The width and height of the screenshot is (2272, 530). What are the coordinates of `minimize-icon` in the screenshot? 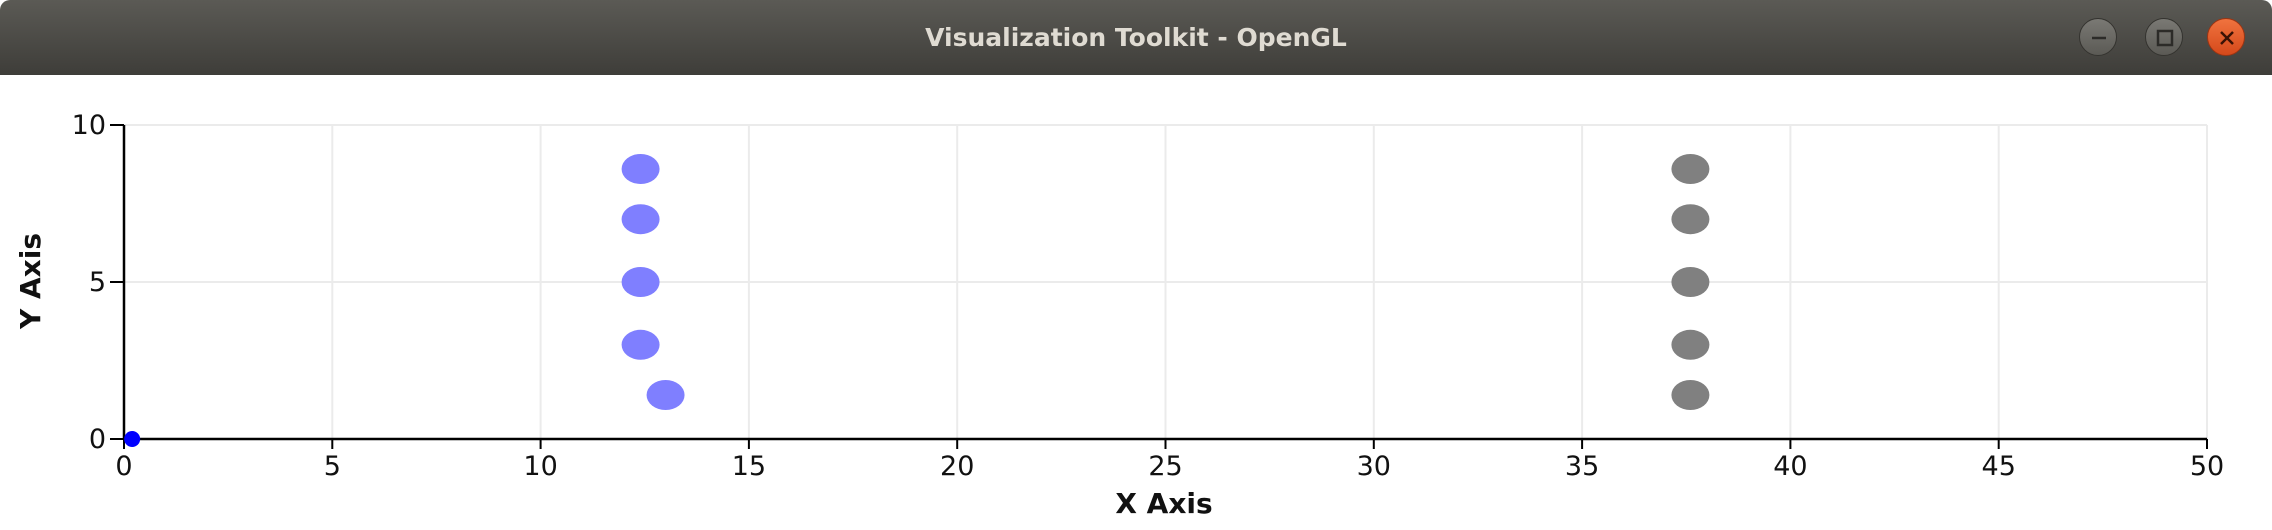 It's located at (2099, 38).